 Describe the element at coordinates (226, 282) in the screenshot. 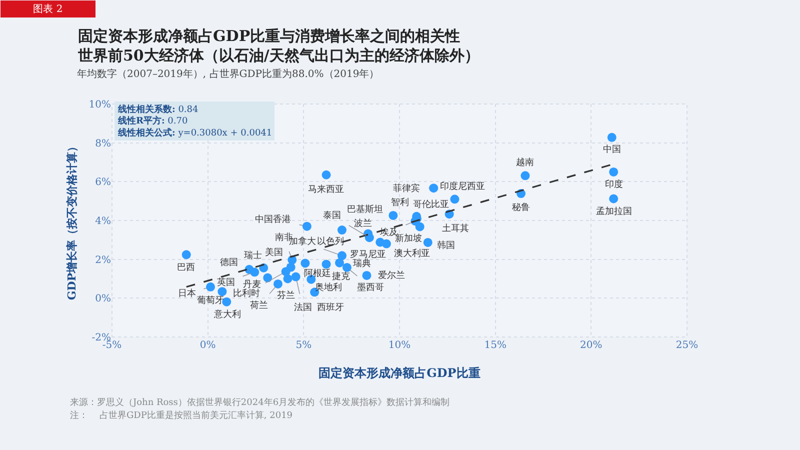

I see `annotation: 英国` at that location.